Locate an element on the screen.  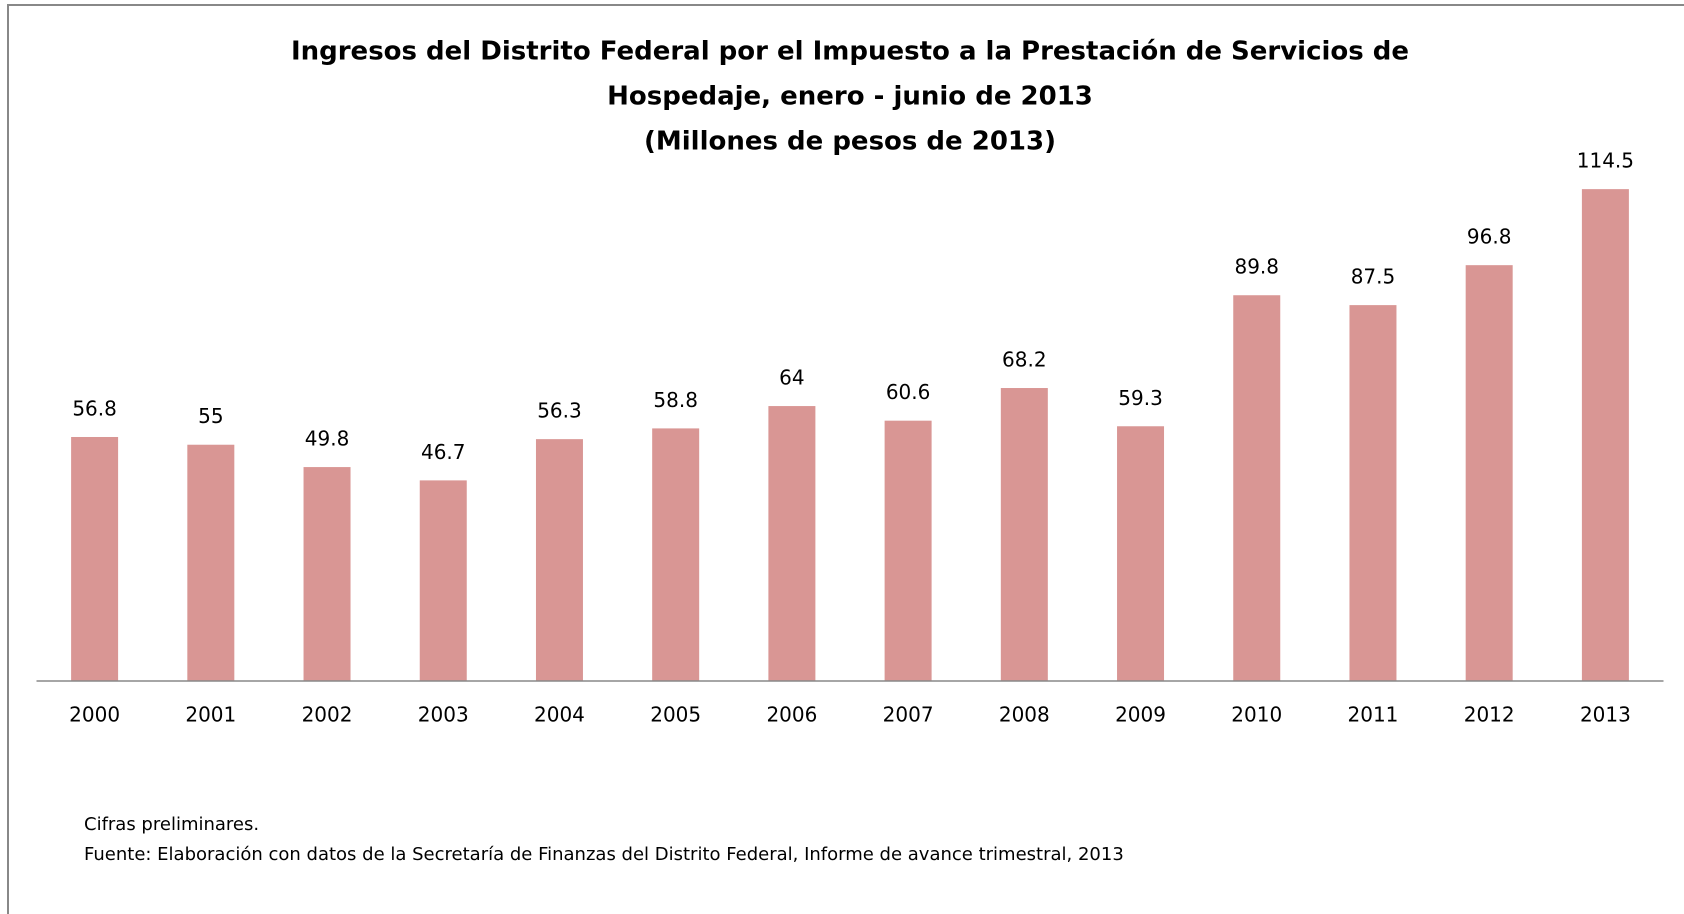
x-tick-label: 2001 is located at coordinates (210, 715).